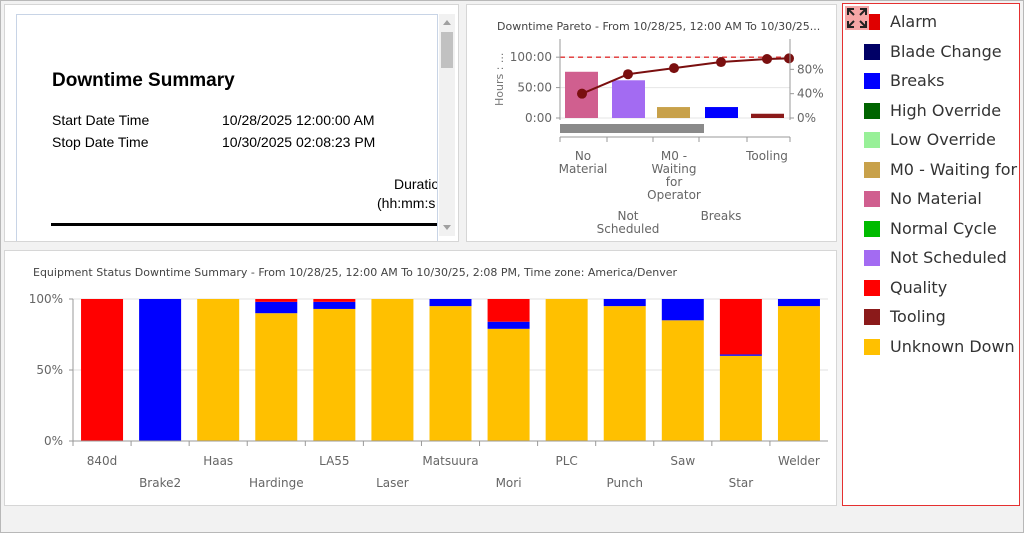  What do you see at coordinates (447, 50) in the screenshot?
I see `scroll-thumb` at bounding box center [447, 50].